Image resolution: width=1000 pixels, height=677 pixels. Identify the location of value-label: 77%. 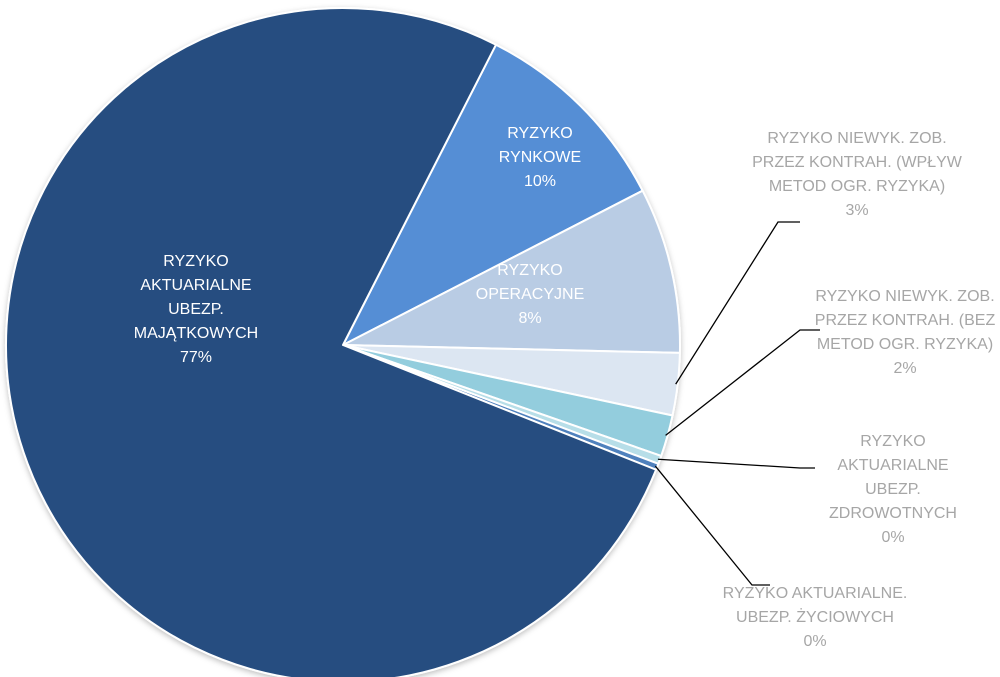
(196, 357).